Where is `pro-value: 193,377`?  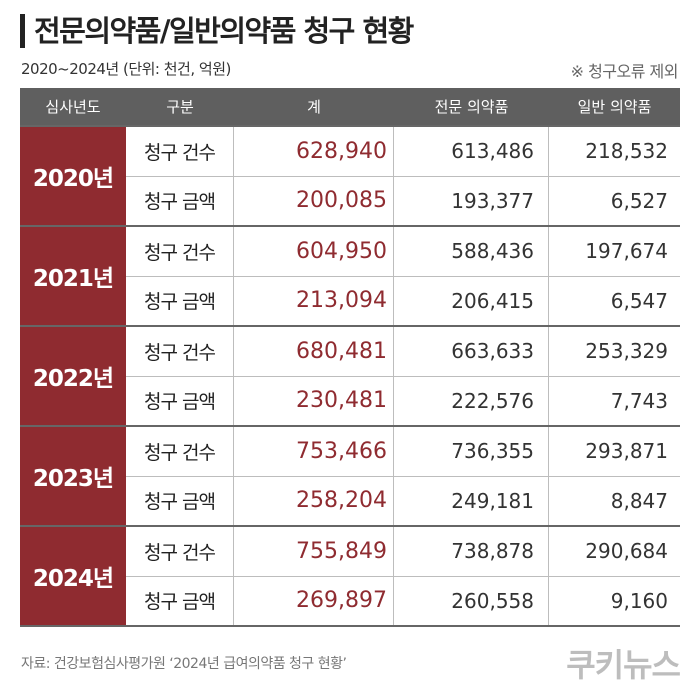 pro-value: 193,377 is located at coordinates (471, 200).